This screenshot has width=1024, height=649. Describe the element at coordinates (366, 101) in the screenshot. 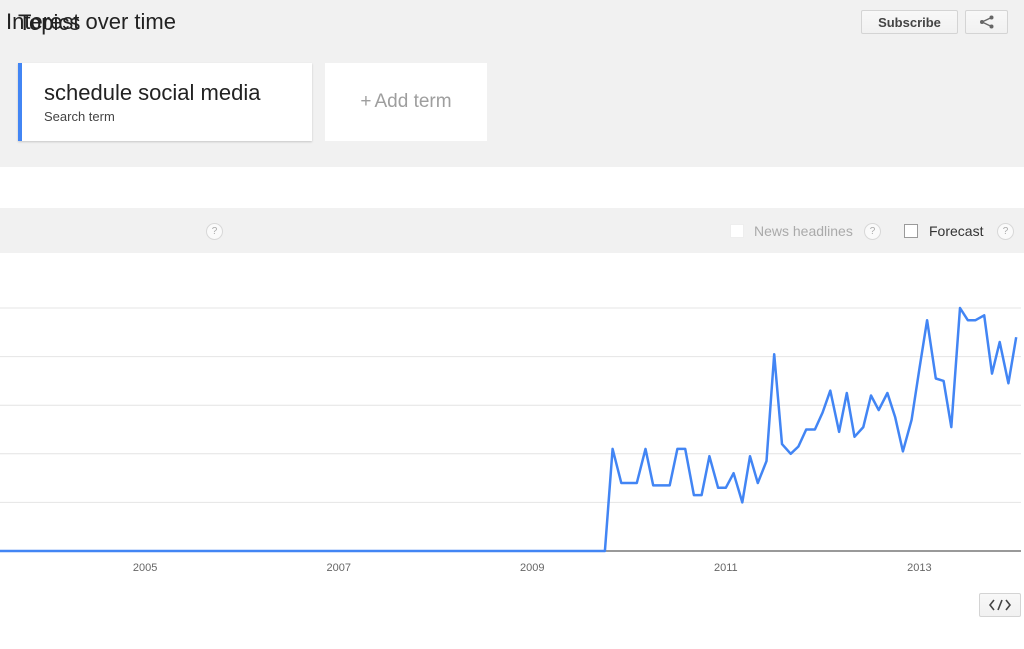

I see `plus-icon: +` at that location.